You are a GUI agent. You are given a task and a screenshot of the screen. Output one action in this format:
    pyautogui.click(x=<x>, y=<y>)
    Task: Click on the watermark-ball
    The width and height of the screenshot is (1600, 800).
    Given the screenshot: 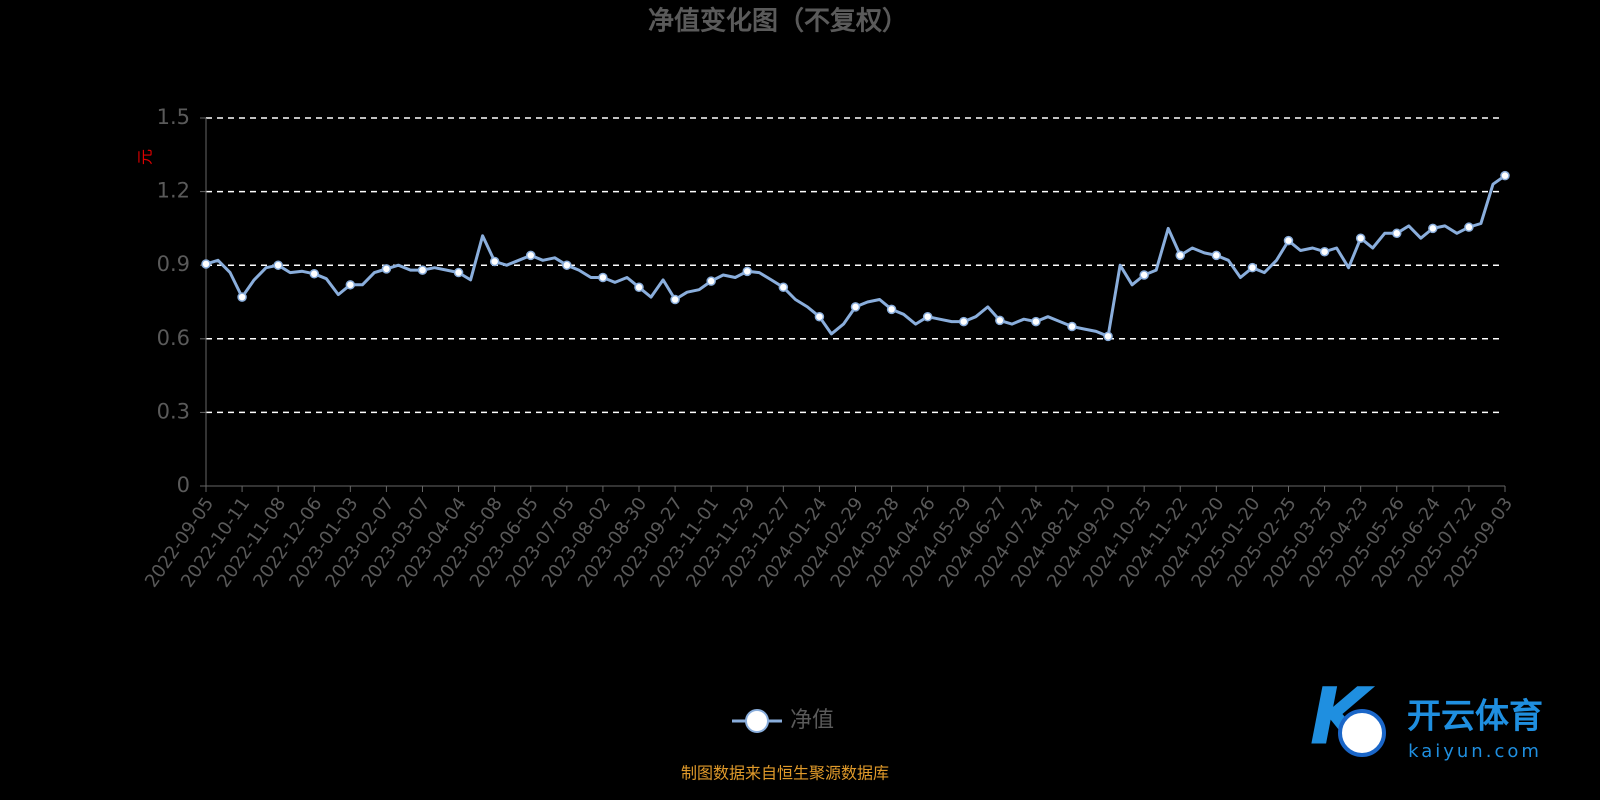 What is the action you would take?
    pyautogui.click(x=1362, y=733)
    